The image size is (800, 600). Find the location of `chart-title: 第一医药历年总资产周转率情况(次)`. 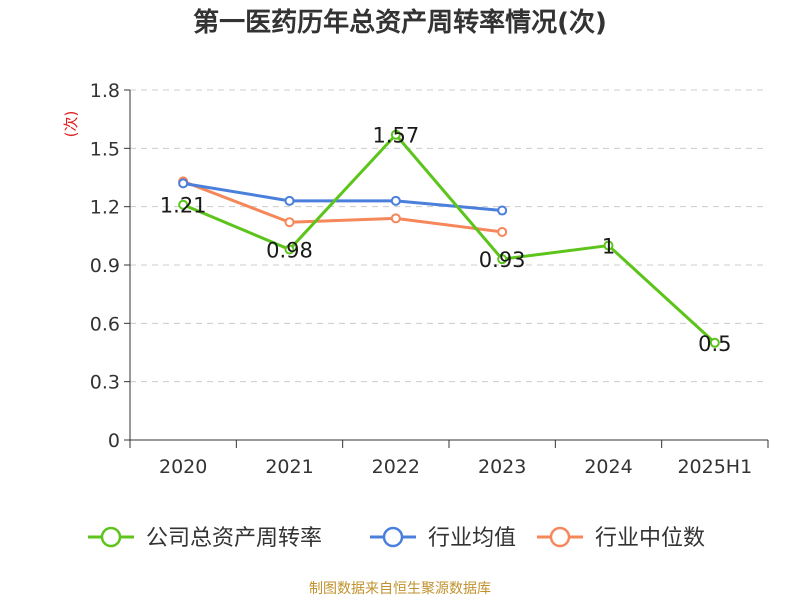

chart-title: 第一医药历年总资产周转率情况(次) is located at coordinates (400, 23).